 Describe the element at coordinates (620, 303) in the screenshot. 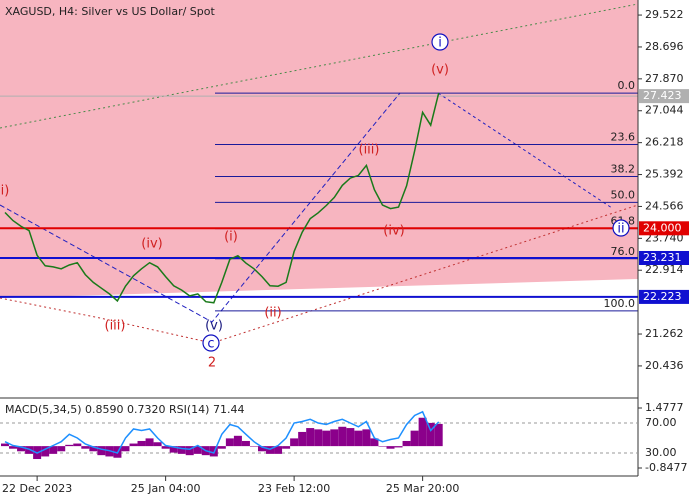

I see `fib-label: 100.0` at that location.